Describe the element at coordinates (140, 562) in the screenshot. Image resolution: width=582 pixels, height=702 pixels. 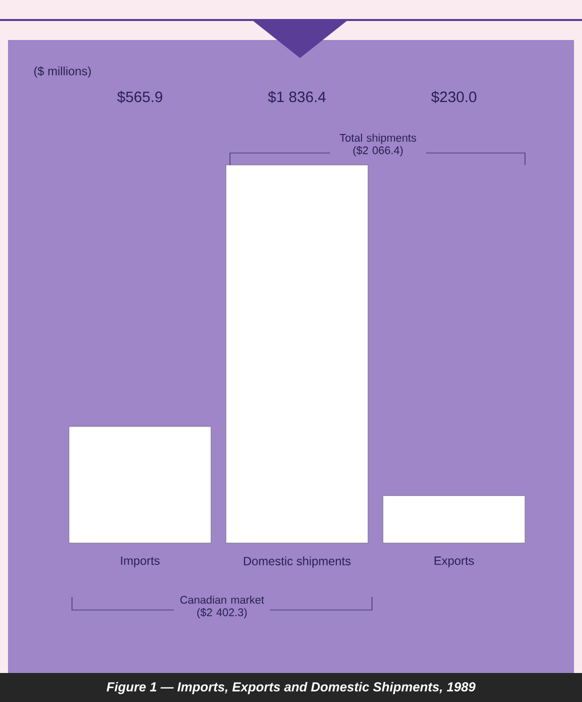
I see `x-tick-label: Imports` at that location.